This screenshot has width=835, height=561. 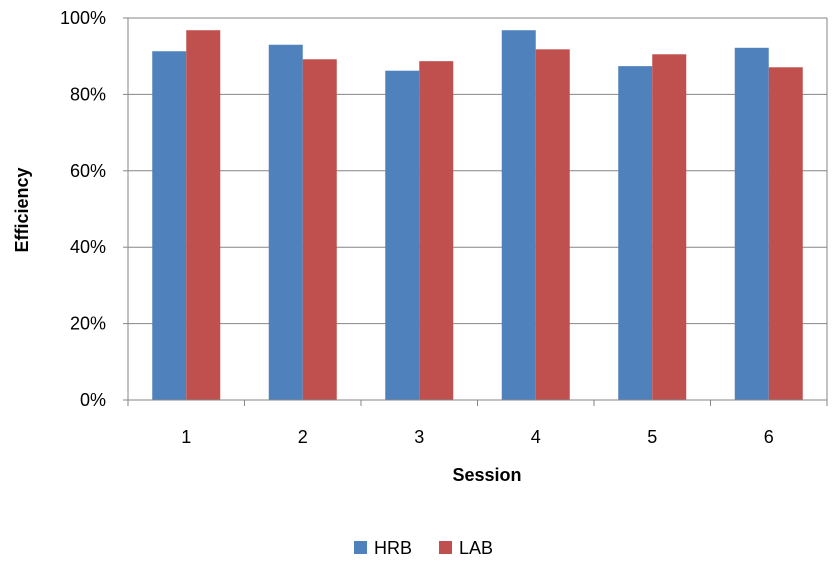 I want to click on y-tick-labels: 0% 20% 40% 60% 80% 100%, so click(x=83, y=209).